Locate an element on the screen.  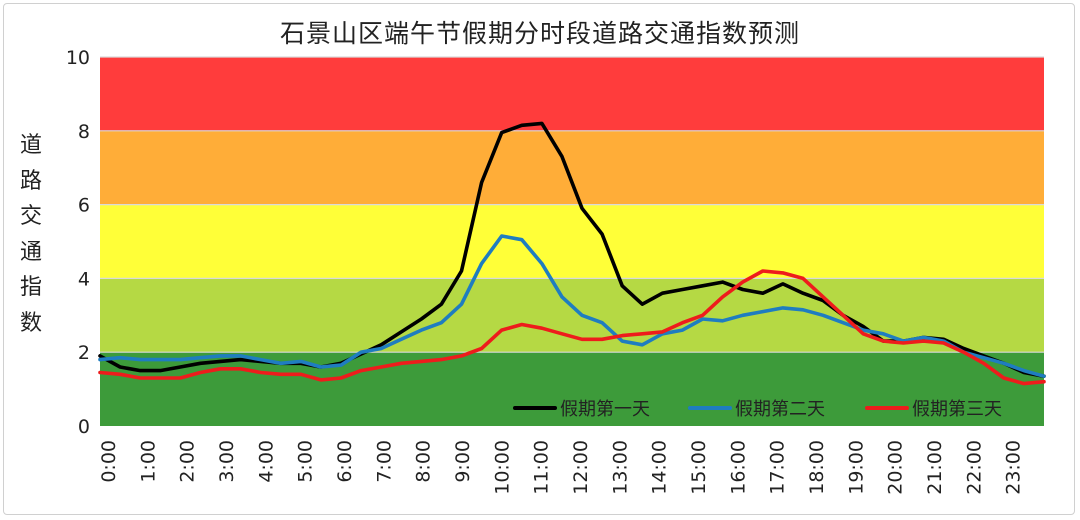
x-tick-label: 7:00 is located at coordinates (384, 461).